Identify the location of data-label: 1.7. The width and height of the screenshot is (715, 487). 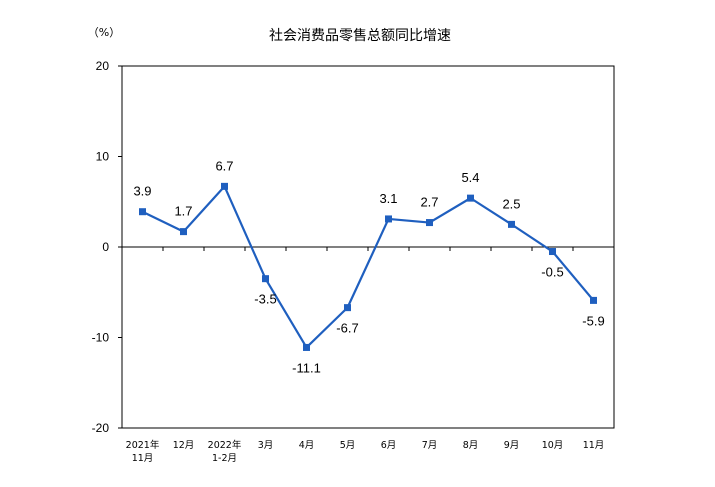
(183, 211).